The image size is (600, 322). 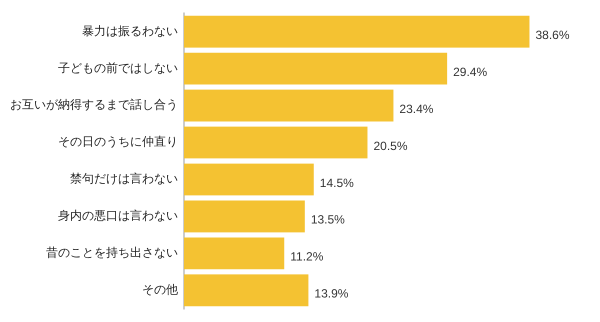 What do you see at coordinates (328, 219) in the screenshot?
I see `data-label: 13.5%` at bounding box center [328, 219].